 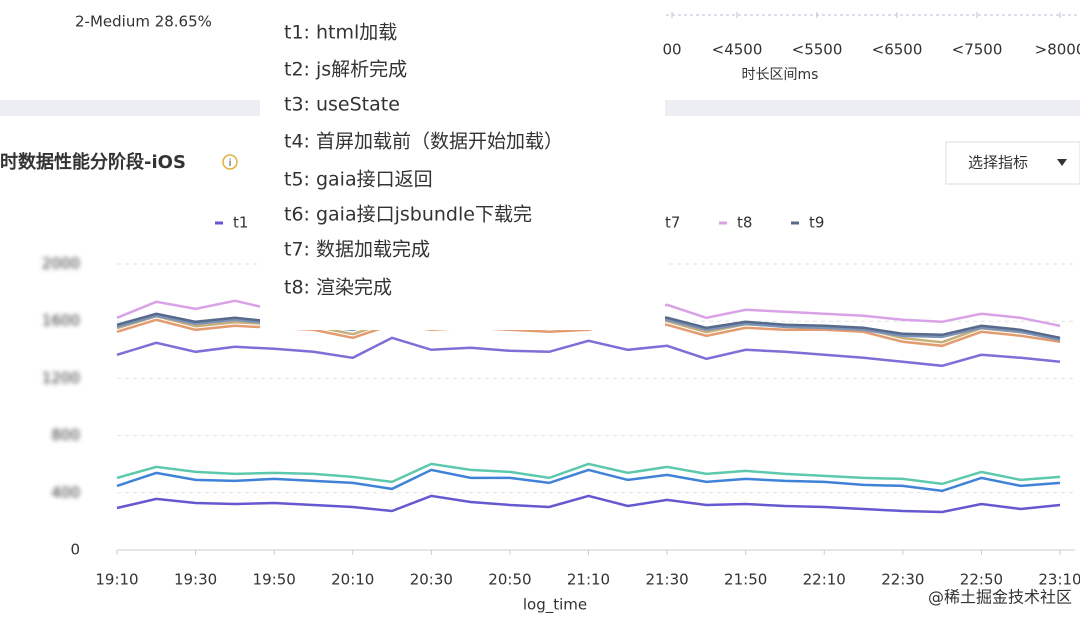 I want to click on y-tick-label: 1200, so click(x=61, y=378).